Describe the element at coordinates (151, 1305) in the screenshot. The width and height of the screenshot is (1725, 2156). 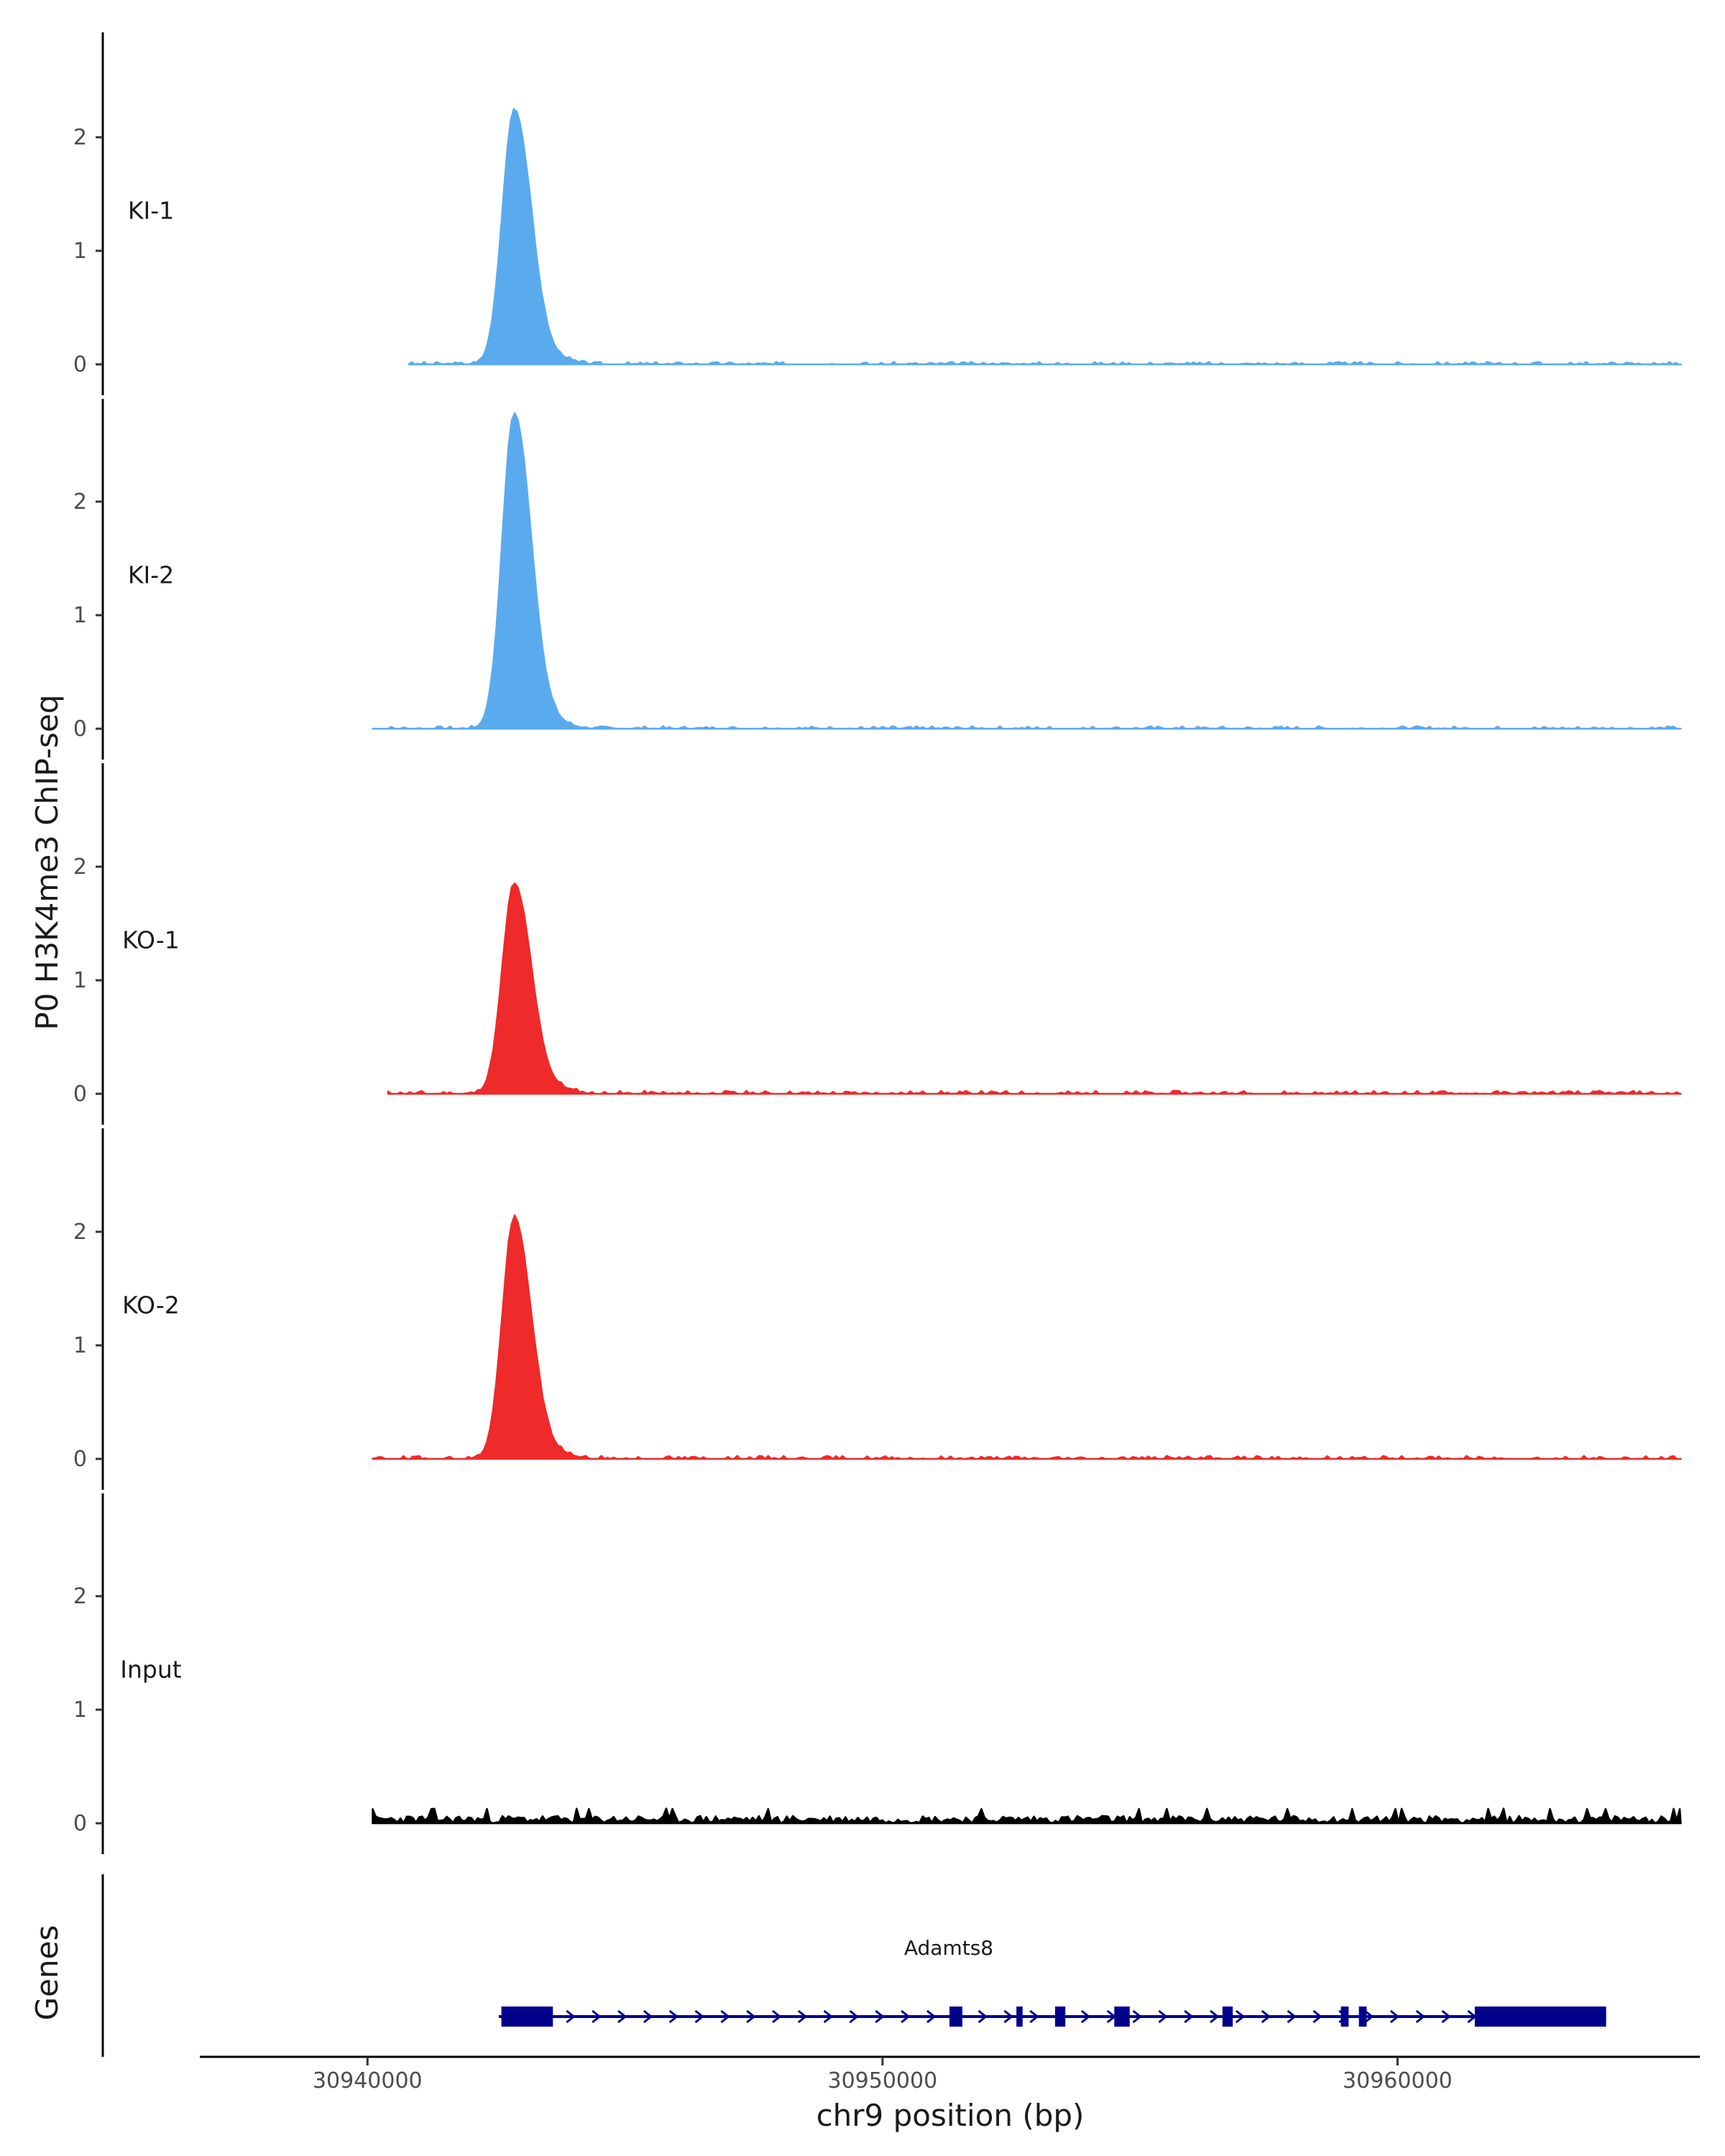
I see `track-label: KO-2` at that location.